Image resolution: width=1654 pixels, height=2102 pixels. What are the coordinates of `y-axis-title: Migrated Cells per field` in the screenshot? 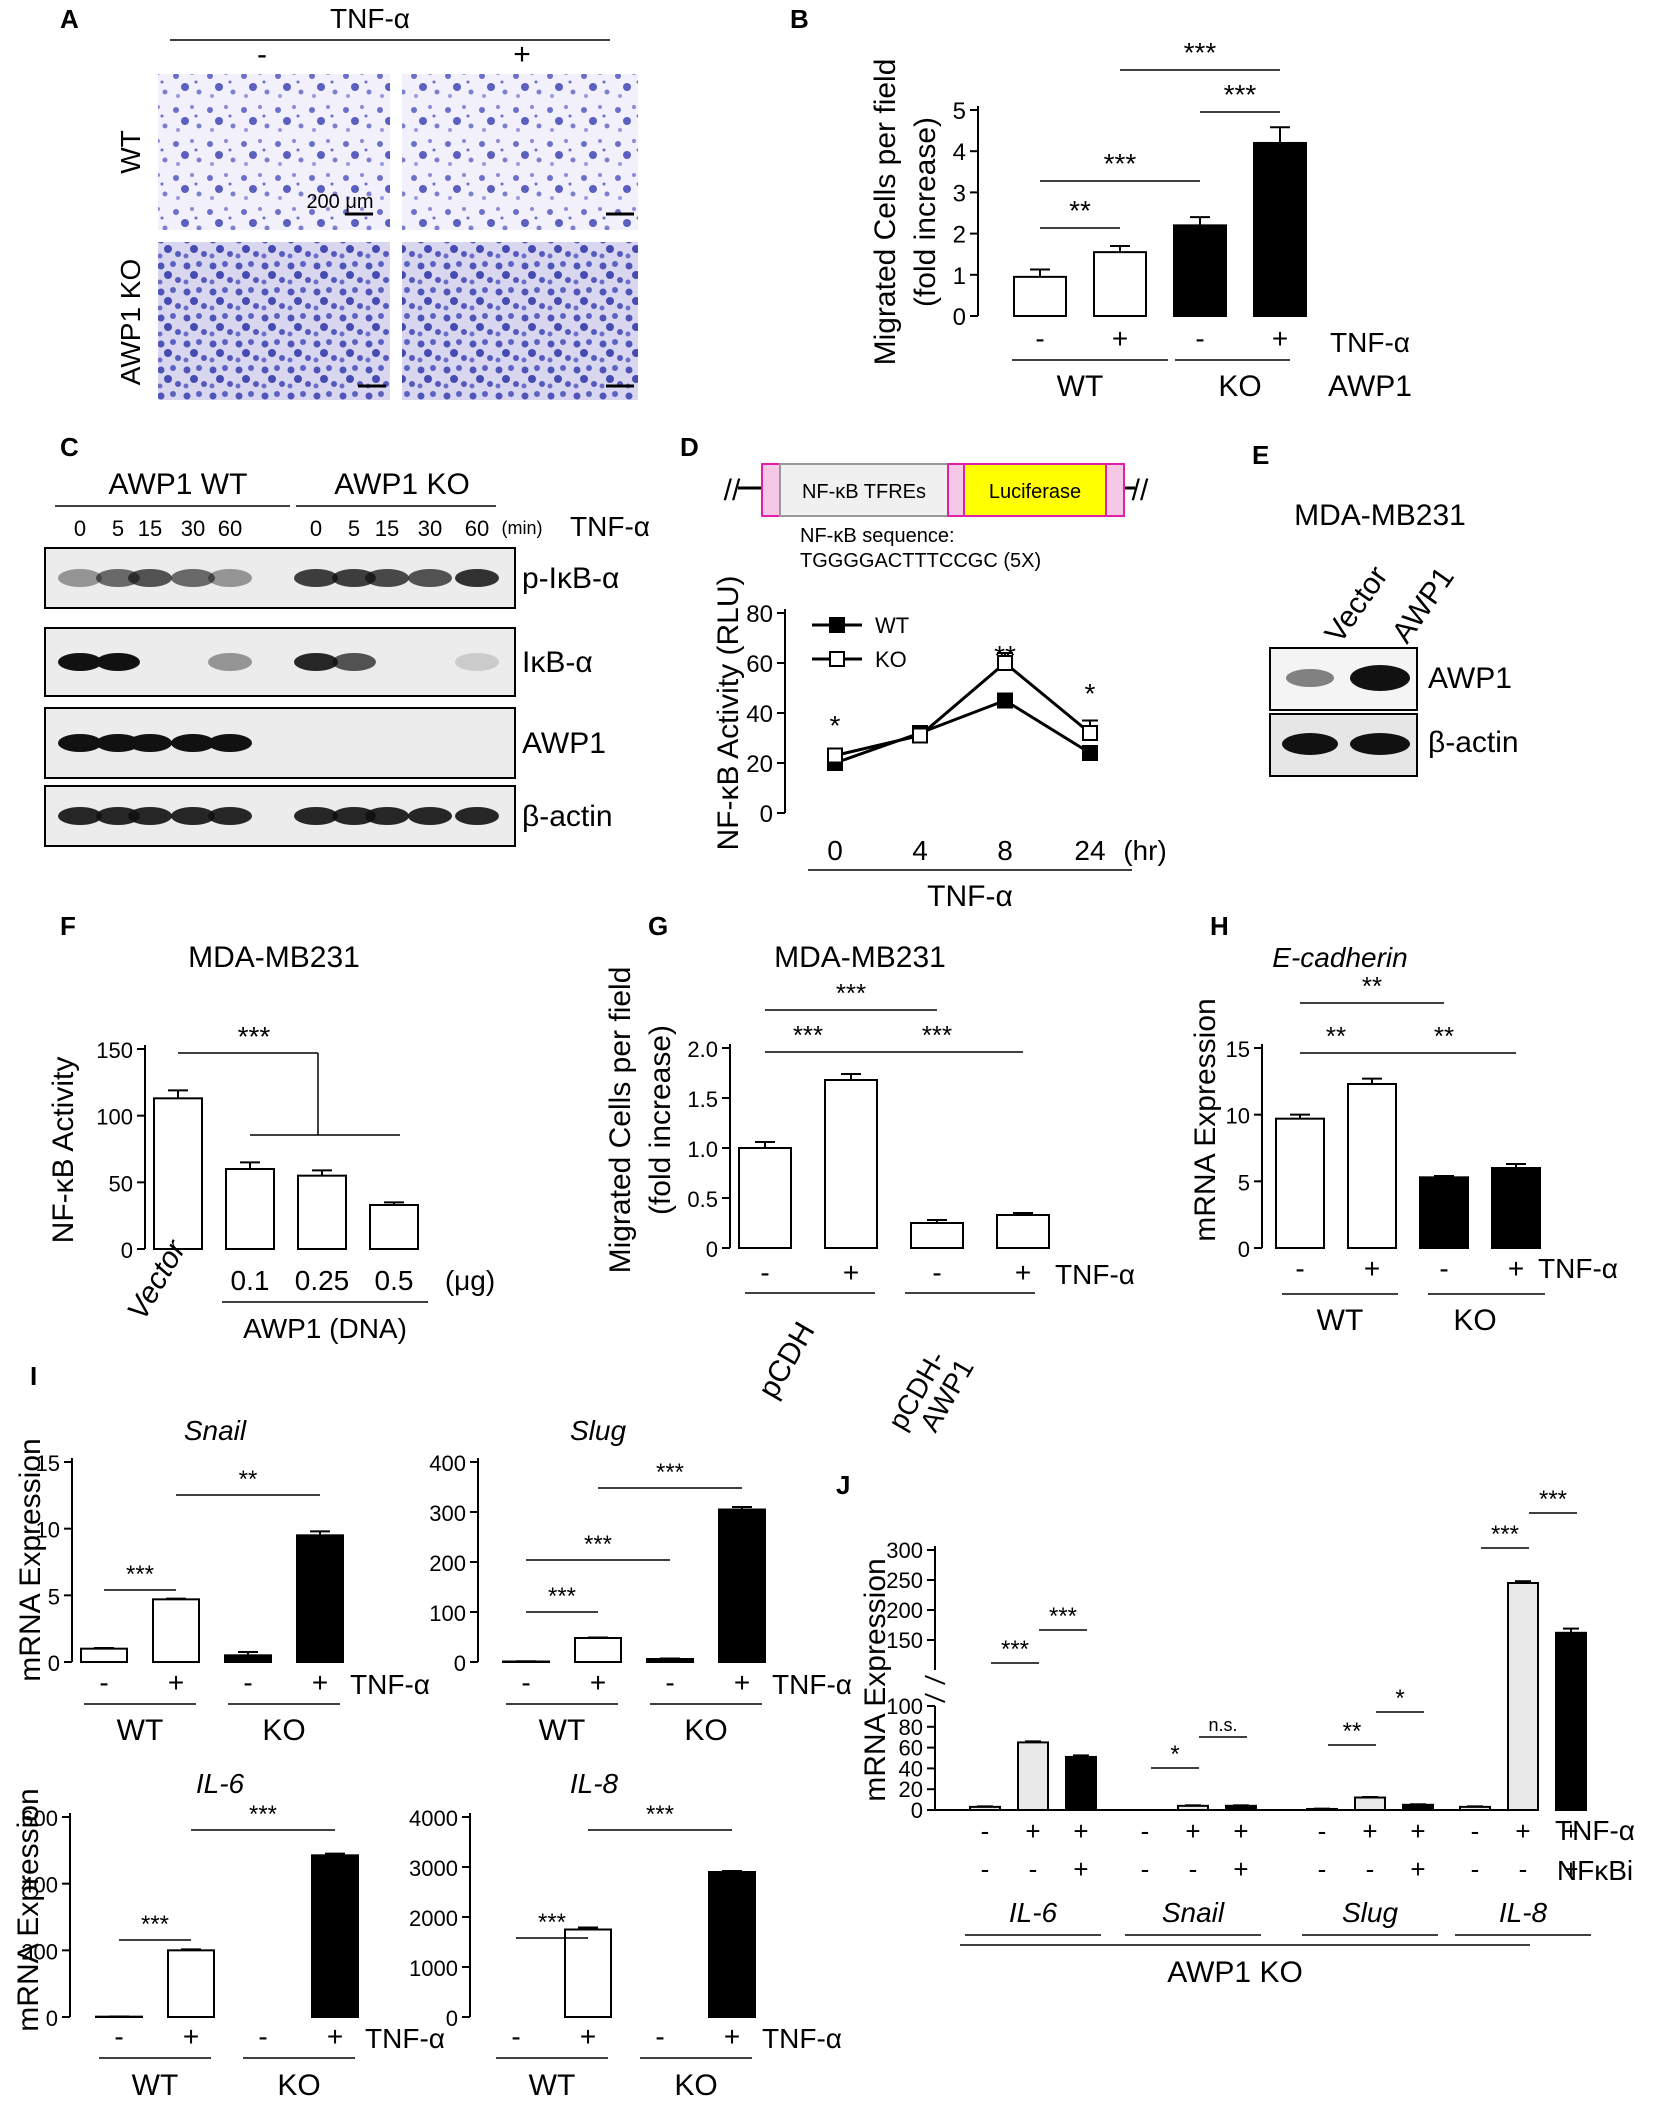 It's located at (885, 212).